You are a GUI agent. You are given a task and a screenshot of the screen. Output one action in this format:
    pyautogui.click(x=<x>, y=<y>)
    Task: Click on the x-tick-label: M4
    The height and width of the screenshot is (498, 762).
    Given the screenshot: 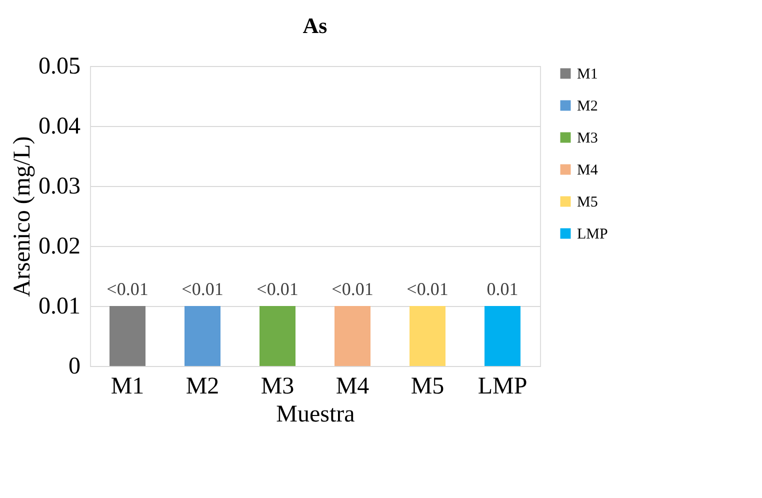 What is the action you would take?
    pyautogui.click(x=353, y=387)
    